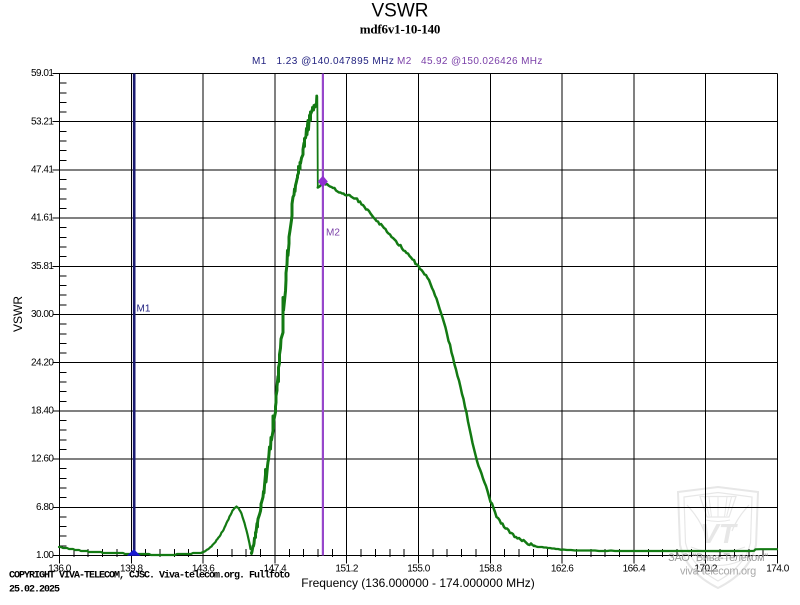 The width and height of the screenshot is (800, 605). I want to click on svg-text: 158.8, so click(490, 569).